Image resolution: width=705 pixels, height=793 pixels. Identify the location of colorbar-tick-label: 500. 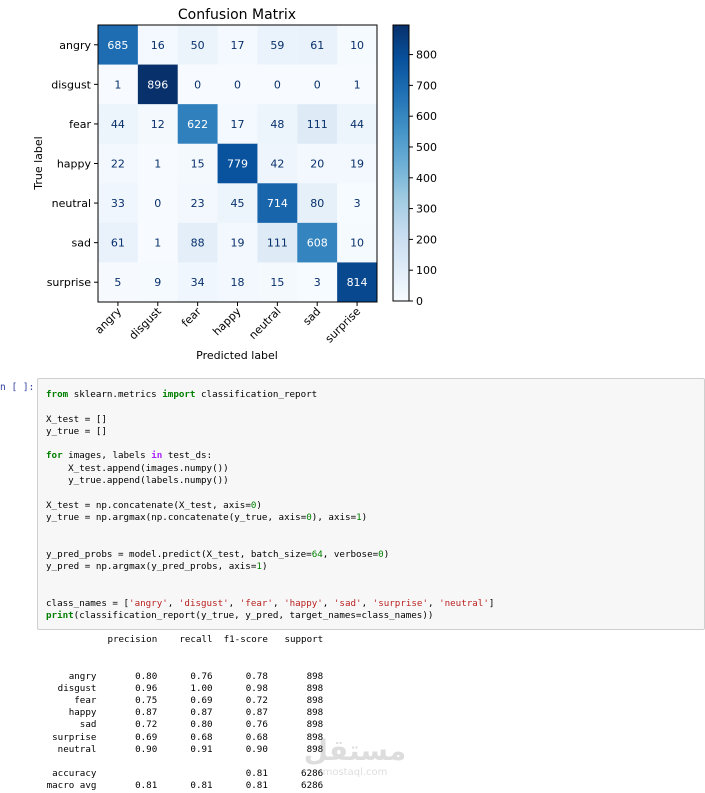
(426, 147).